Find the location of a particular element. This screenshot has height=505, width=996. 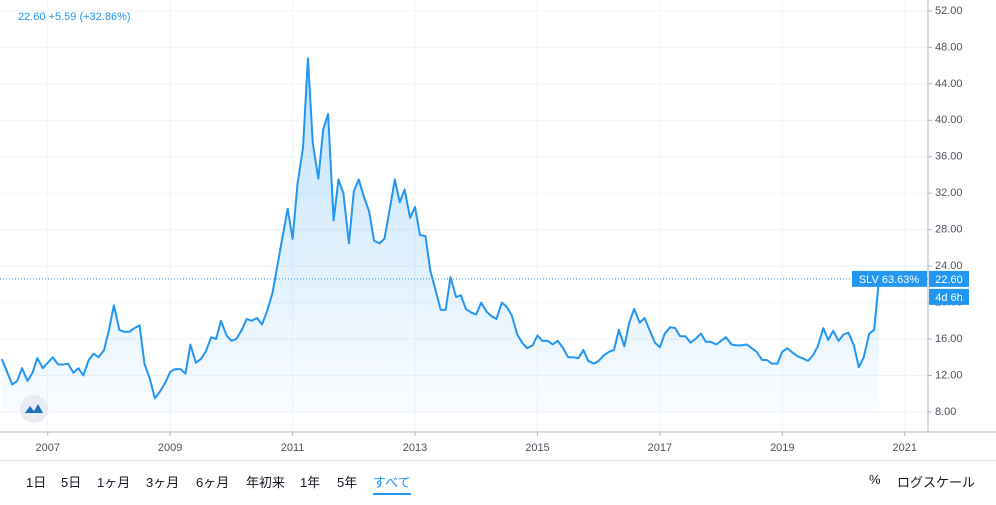

y-tick-label: 40.00 is located at coordinates (949, 120).